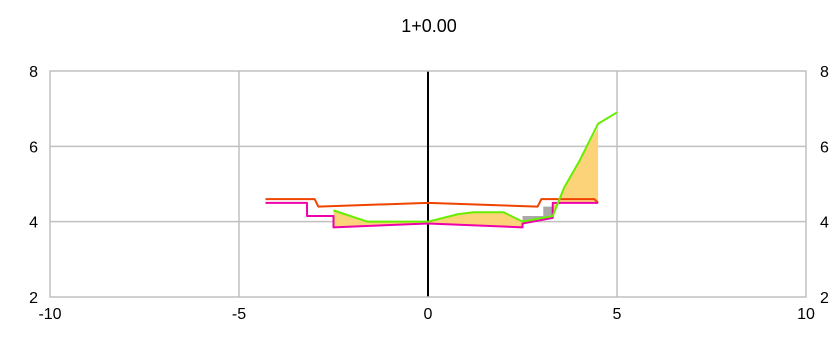 This screenshot has height=341, width=839. I want to click on y-tick-label-right: 4, so click(824, 223).